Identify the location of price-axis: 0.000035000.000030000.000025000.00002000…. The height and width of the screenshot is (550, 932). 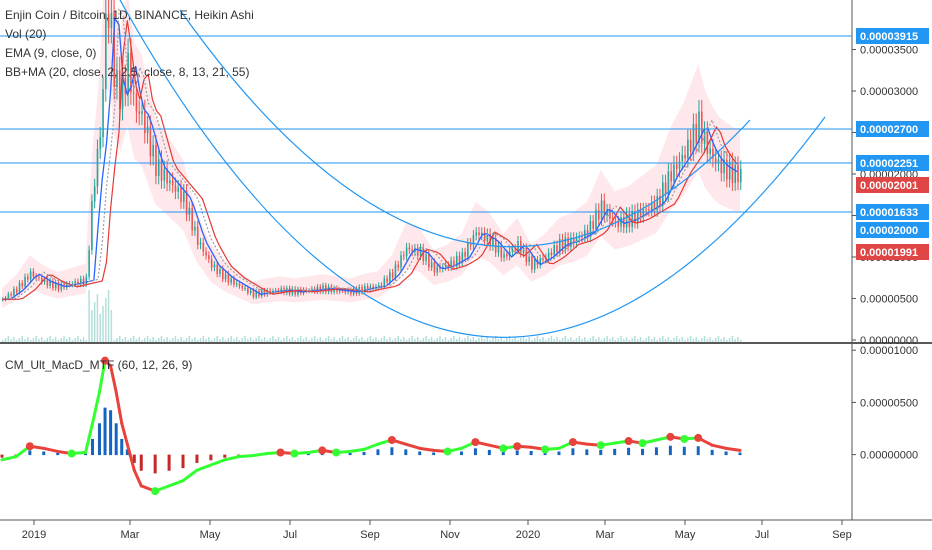
(885, 196).